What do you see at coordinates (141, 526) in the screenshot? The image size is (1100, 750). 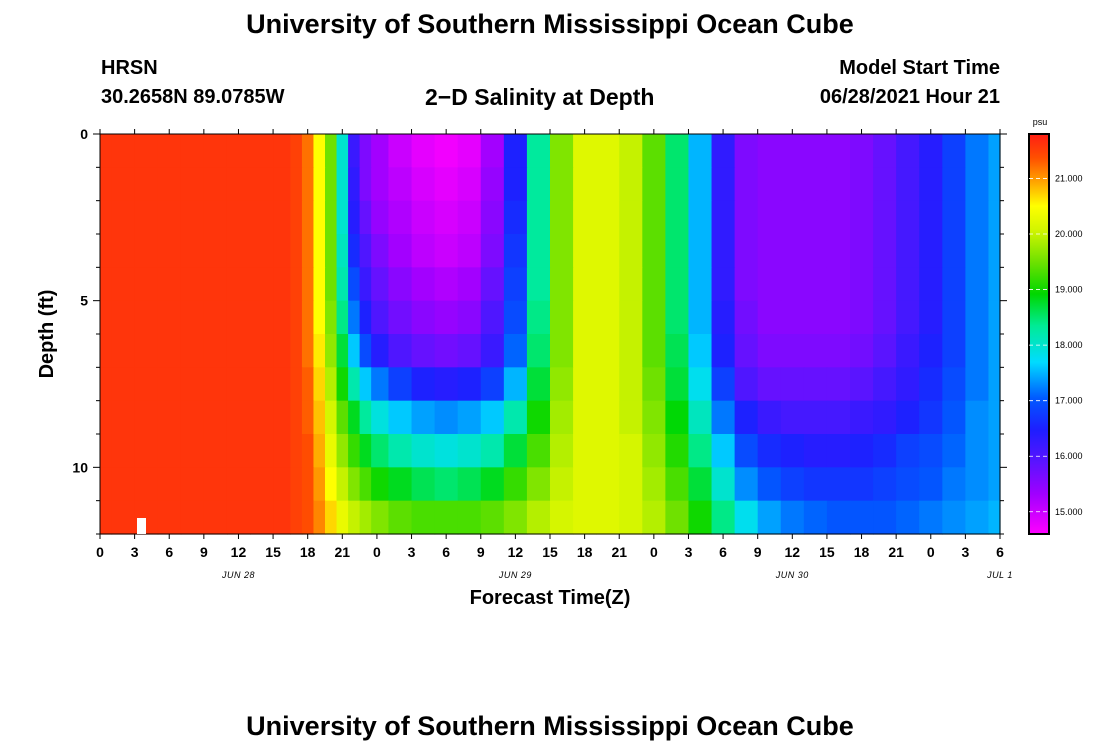 I see `data-gap-marker` at bounding box center [141, 526].